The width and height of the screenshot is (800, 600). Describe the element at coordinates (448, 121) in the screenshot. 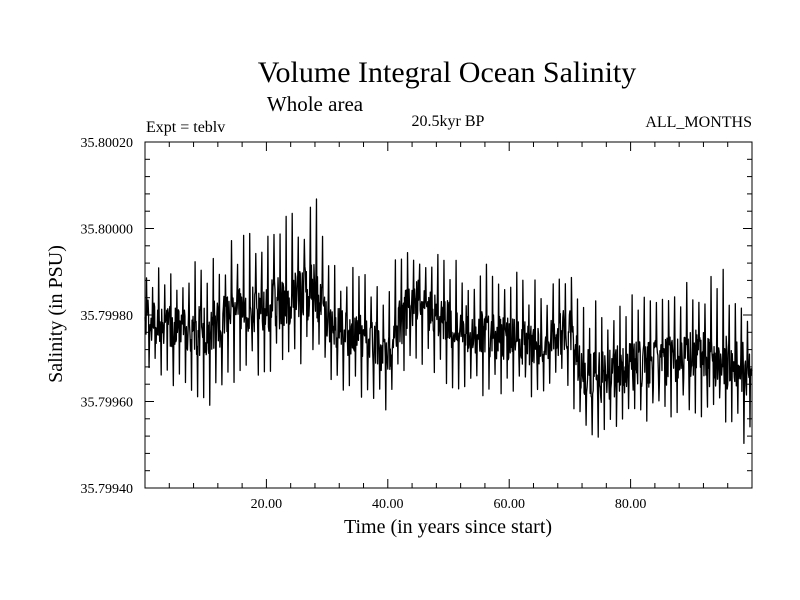

I see `period-label: 20.5kyr BP` at that location.